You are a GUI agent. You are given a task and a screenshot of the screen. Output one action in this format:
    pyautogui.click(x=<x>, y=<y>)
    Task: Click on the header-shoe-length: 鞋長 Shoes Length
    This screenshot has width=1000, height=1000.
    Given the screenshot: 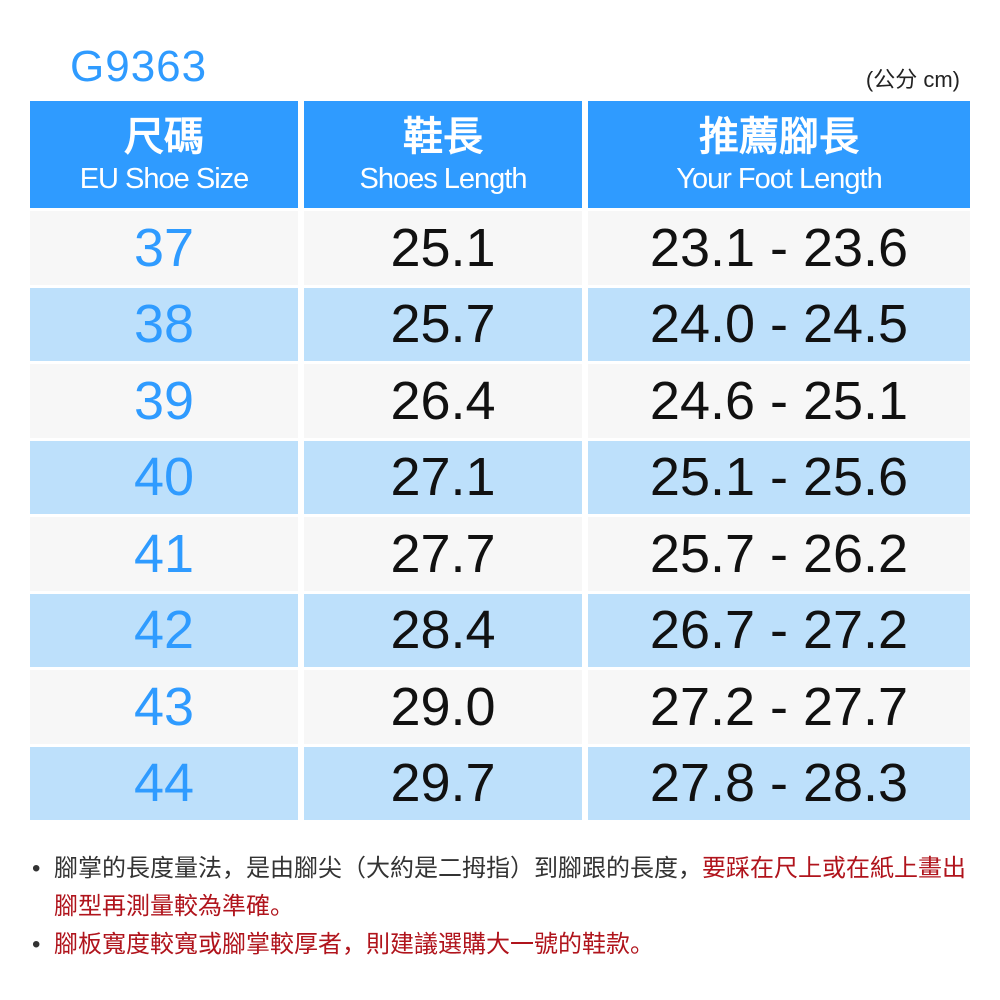 What is the action you would take?
    pyautogui.click(x=443, y=154)
    